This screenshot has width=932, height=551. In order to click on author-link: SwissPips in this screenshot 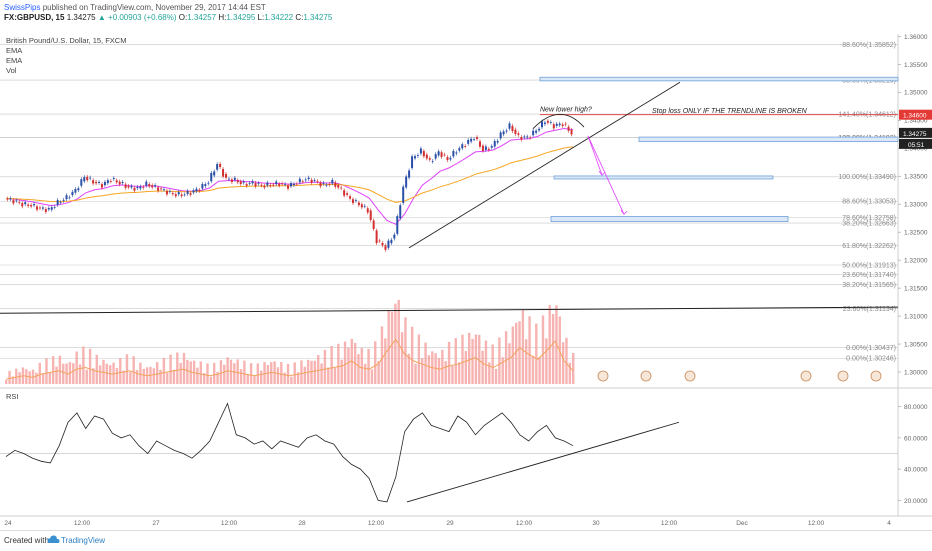, I will do `click(22, 7)`.